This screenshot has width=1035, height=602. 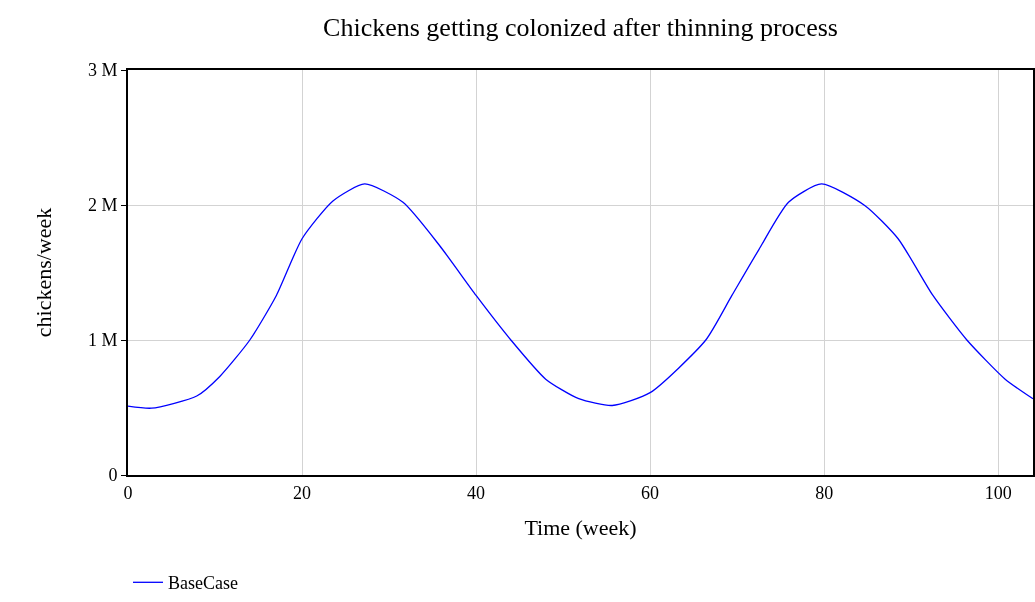 What do you see at coordinates (824, 492) in the screenshot?
I see `x-tick-label: 80` at bounding box center [824, 492].